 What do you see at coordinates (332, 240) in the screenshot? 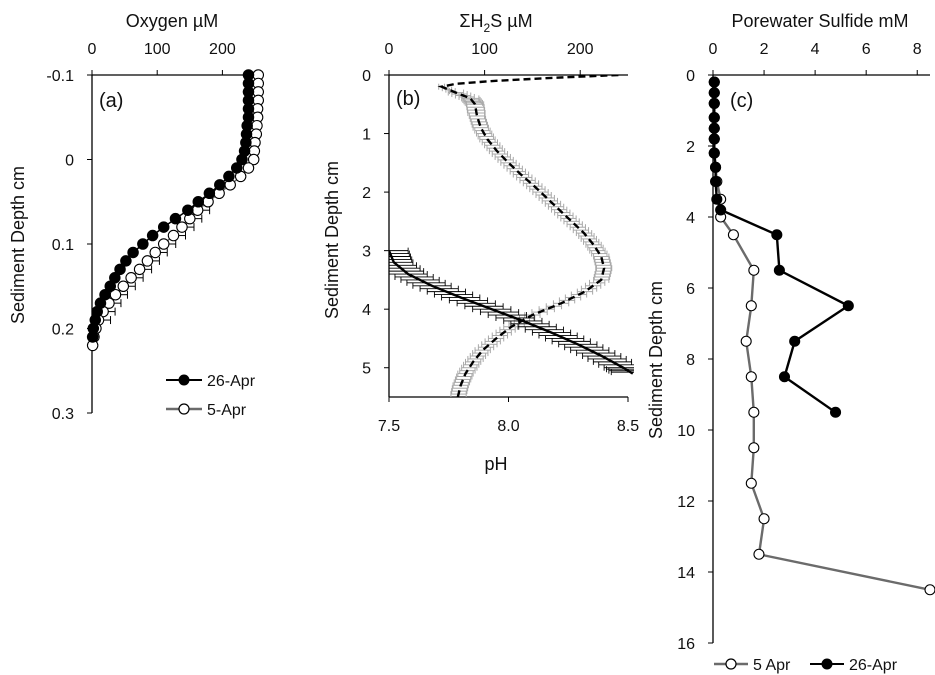
I see `panel-b-y-axis-label: Sediment Depth cm` at bounding box center [332, 240].